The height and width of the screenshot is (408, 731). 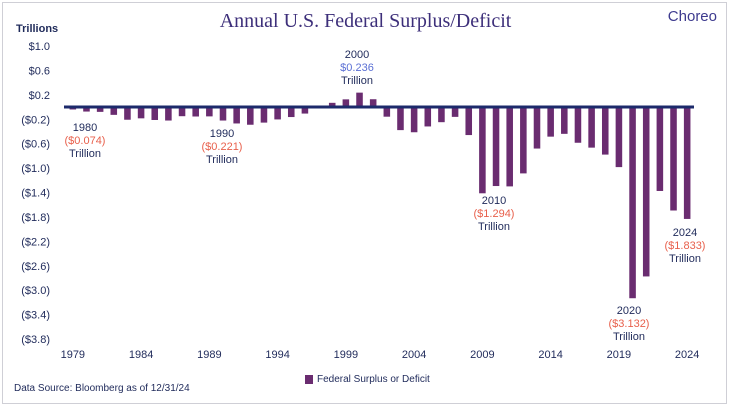 I want to click on x-tick-label: 1984, so click(x=141, y=355).